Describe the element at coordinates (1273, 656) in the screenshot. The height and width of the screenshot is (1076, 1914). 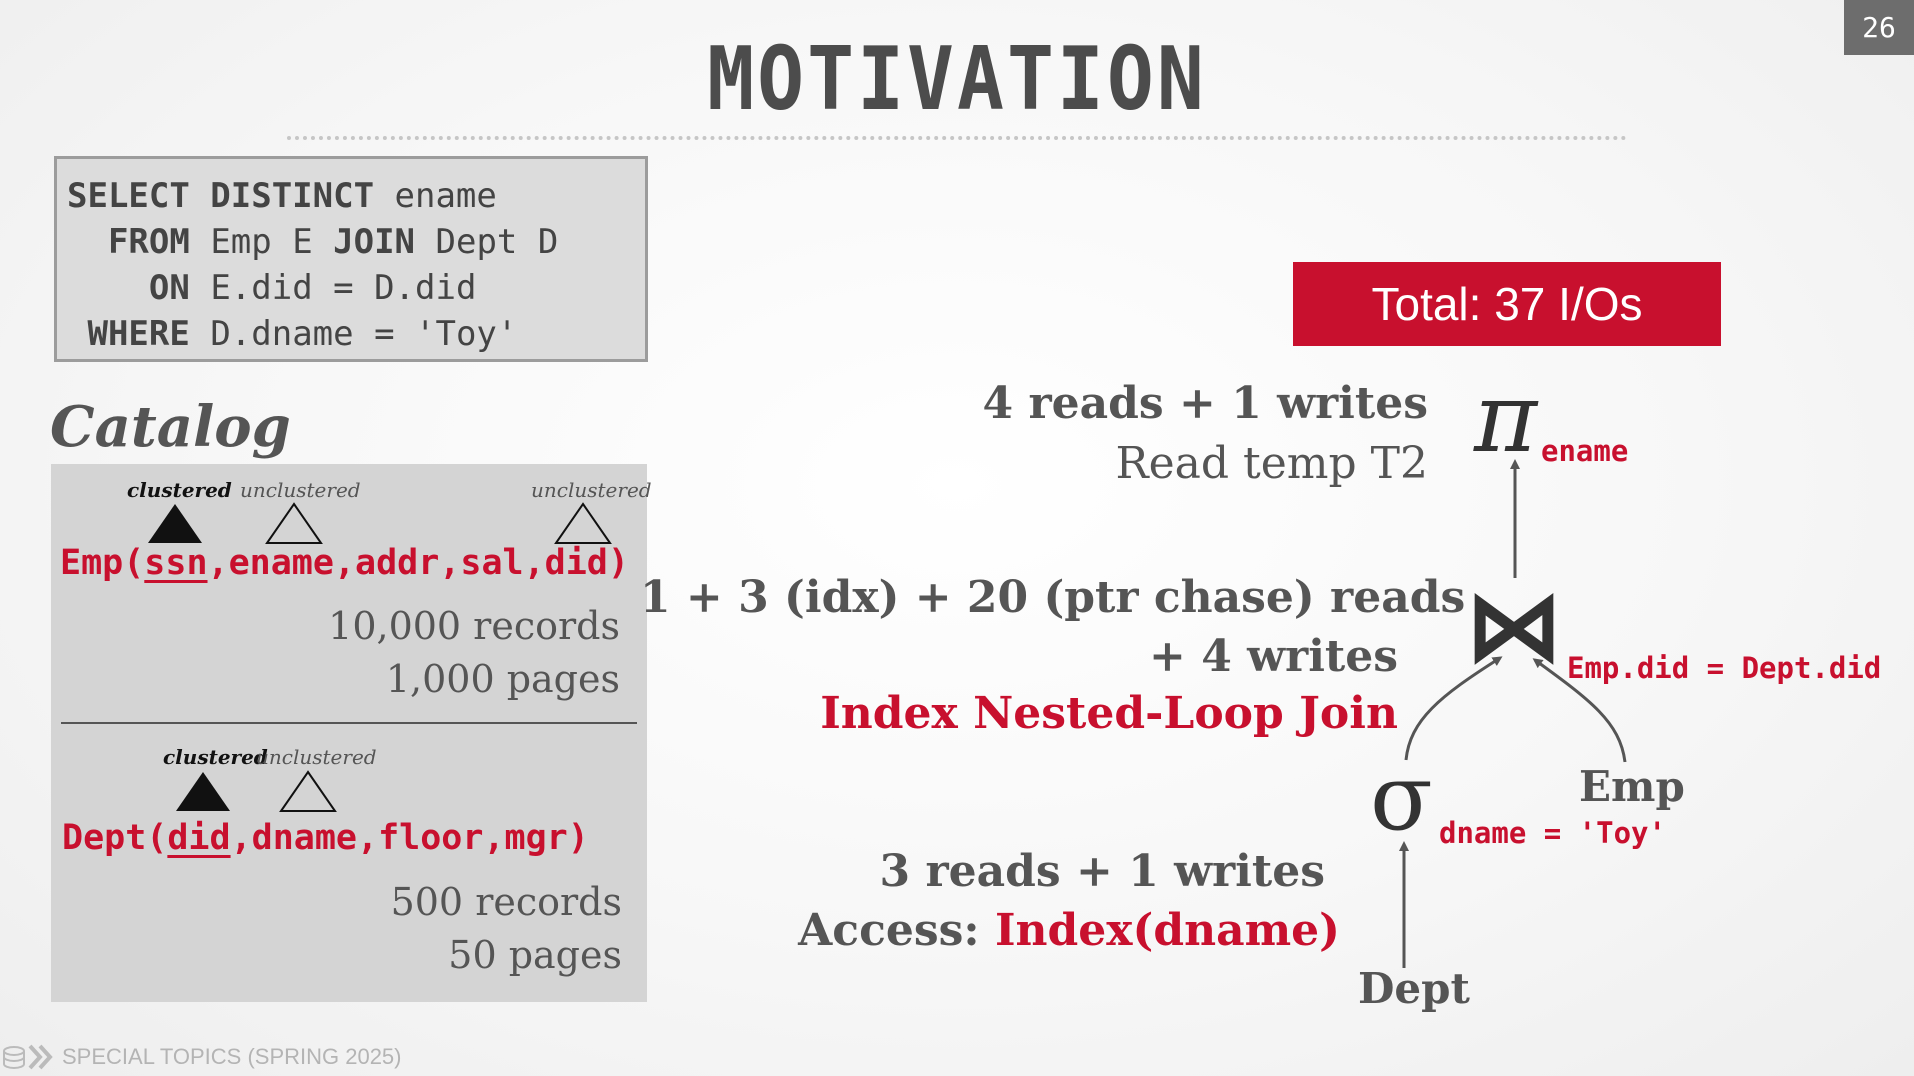
I see `join-cost-writes: + 4 writes` at that location.